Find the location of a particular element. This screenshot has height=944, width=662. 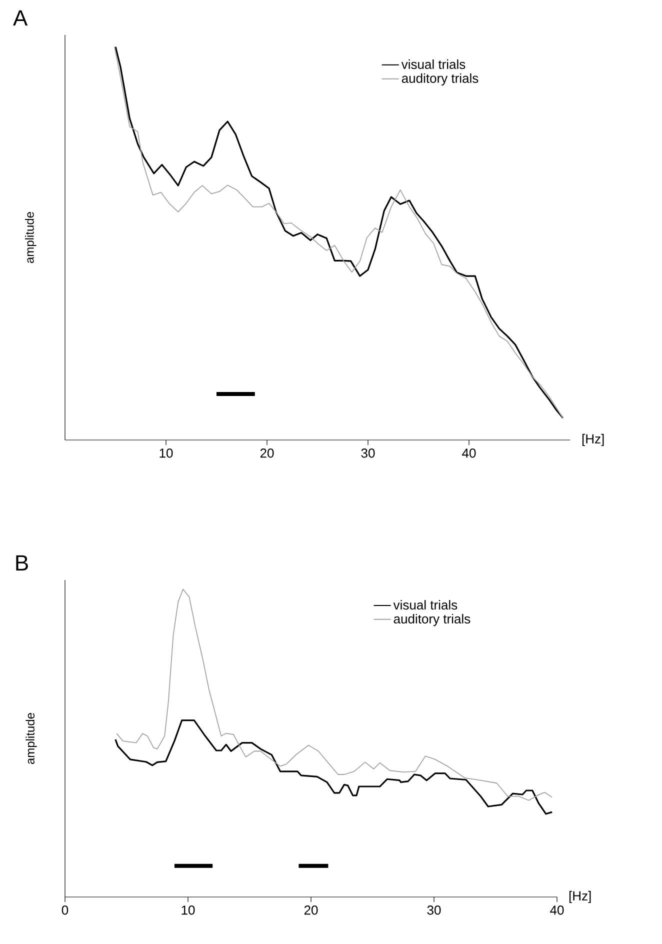

chart-title: A is located at coordinates (20, 18).